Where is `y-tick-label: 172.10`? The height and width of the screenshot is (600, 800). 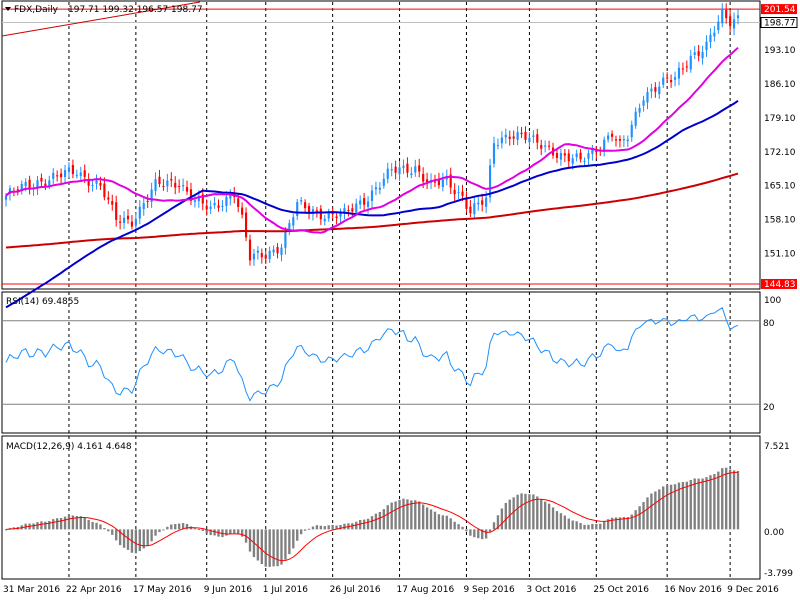 y-tick-label: 172.10 is located at coordinates (780, 153).